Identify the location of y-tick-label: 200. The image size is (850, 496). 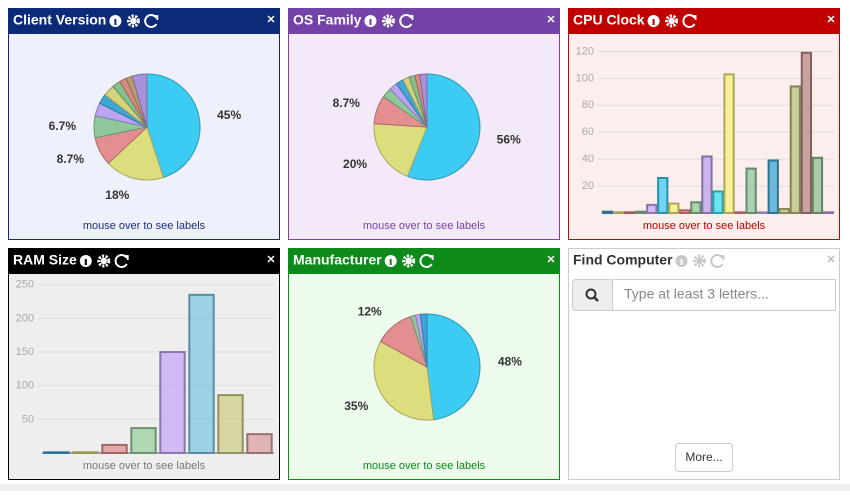
(25, 318).